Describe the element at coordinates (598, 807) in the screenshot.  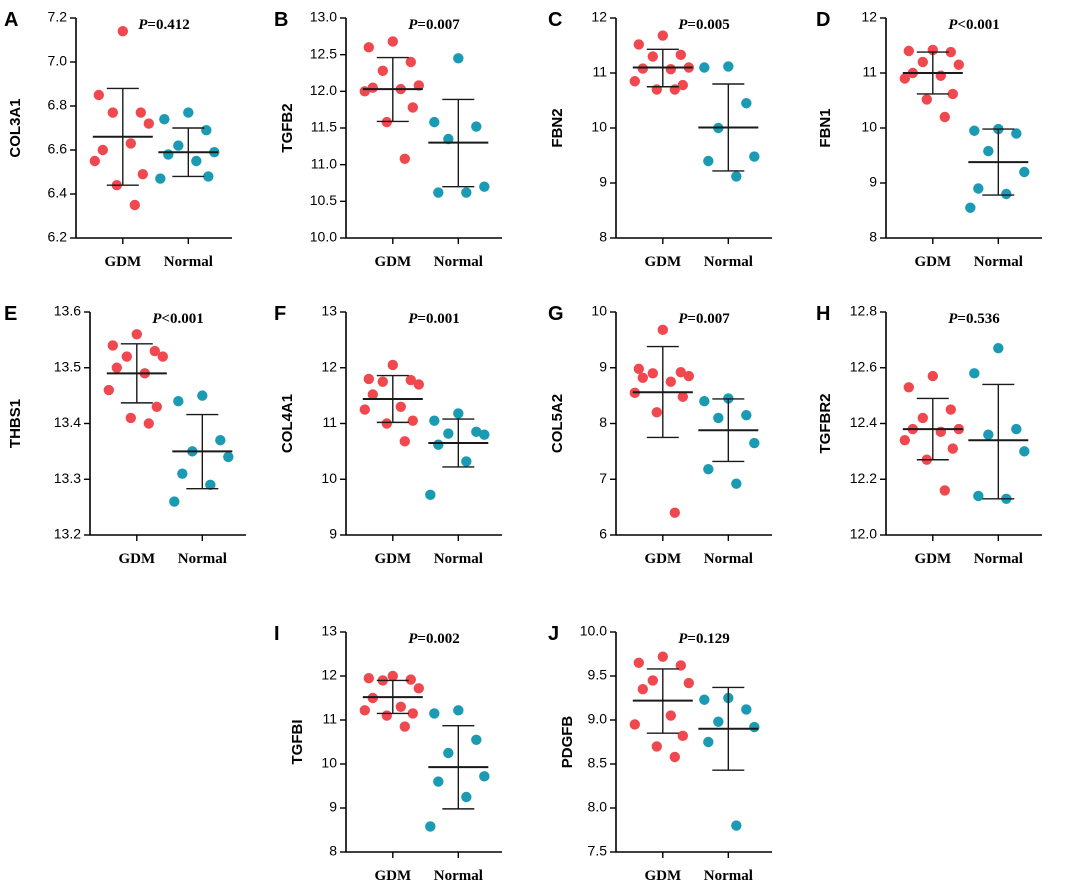
I see `y-tick-label: 8.0` at that location.